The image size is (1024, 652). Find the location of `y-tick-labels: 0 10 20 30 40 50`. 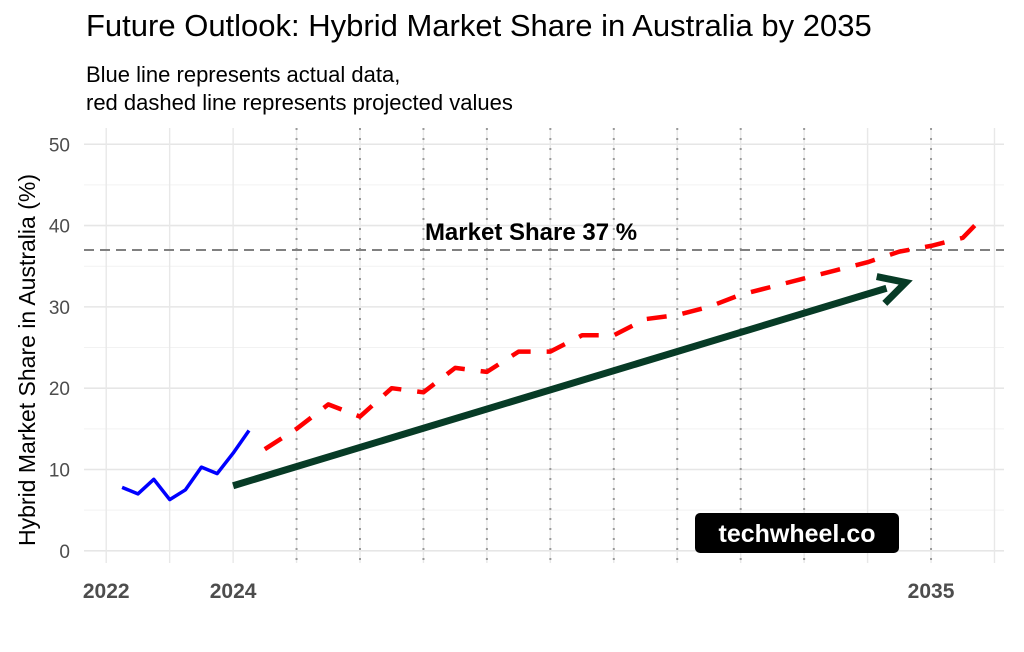

y-tick-labels: 0 10 20 30 40 50 is located at coordinates (59, 349).